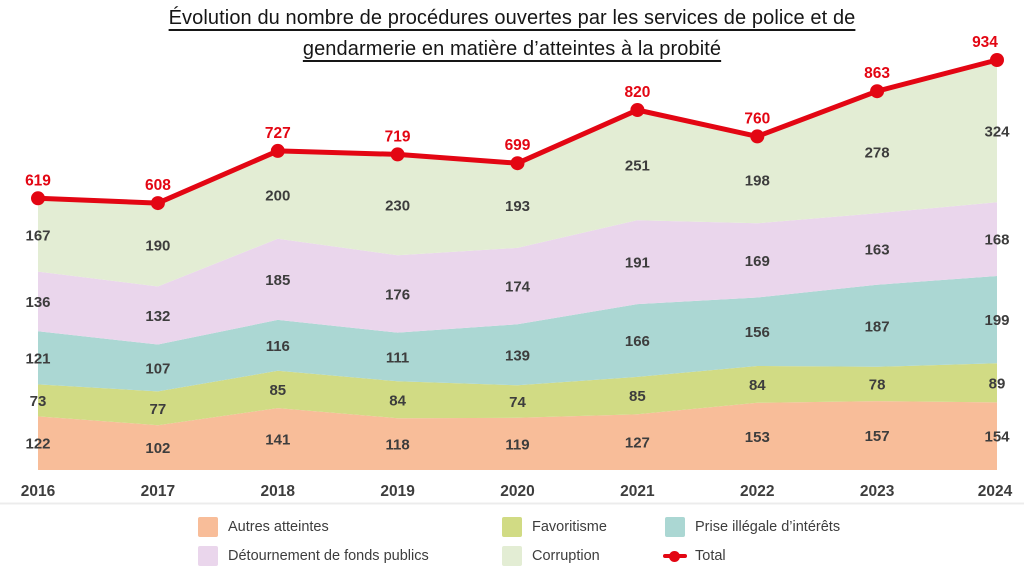 This screenshot has height=571, width=1024. I want to click on legend-label-corruption: Corruption, so click(566, 556).